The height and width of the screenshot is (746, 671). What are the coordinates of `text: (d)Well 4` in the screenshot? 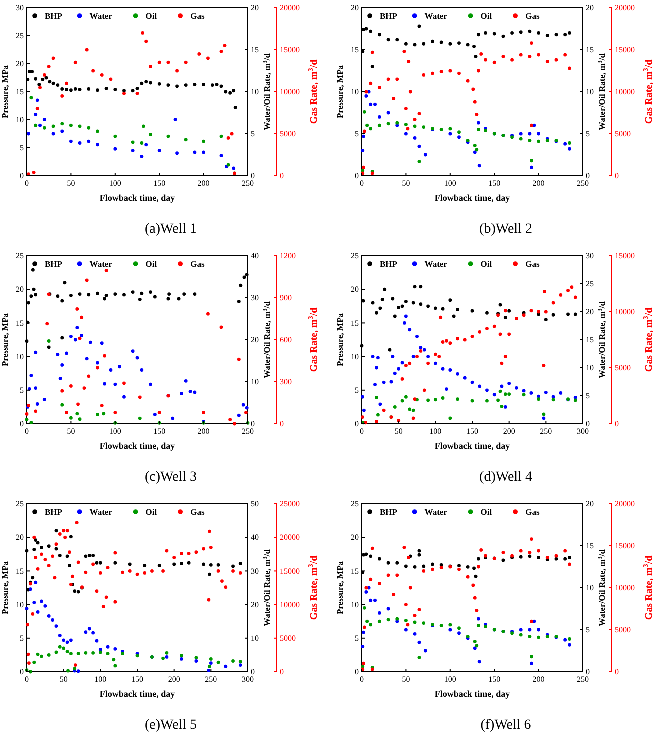 It's located at (506, 477).